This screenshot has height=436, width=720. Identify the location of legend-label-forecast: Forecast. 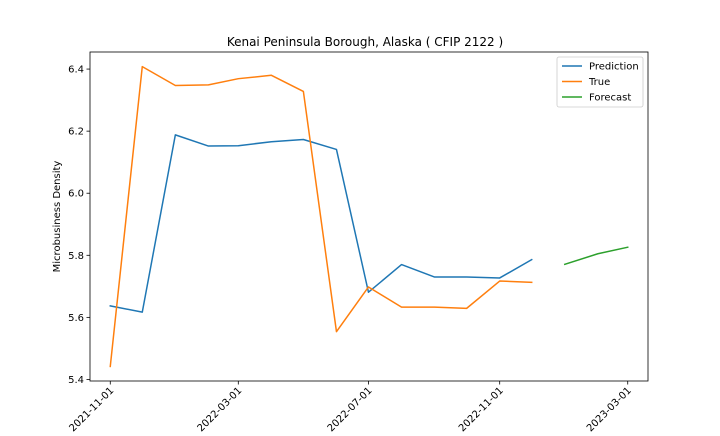
(610, 98).